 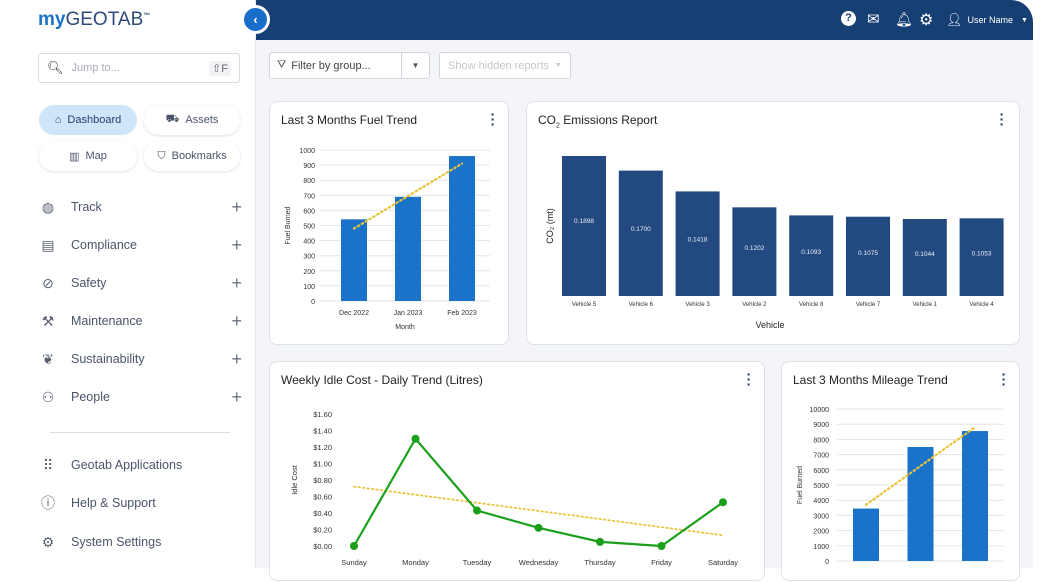 What do you see at coordinates (641, 229) in the screenshot?
I see `data-label: 0.1700` at bounding box center [641, 229].